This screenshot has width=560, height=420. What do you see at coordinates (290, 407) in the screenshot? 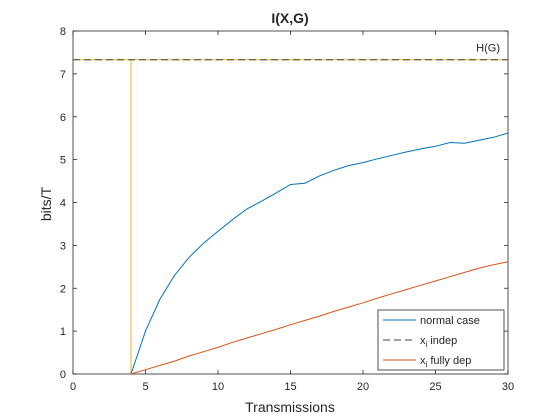
I see `x-axis-label: Transmissions` at bounding box center [290, 407].